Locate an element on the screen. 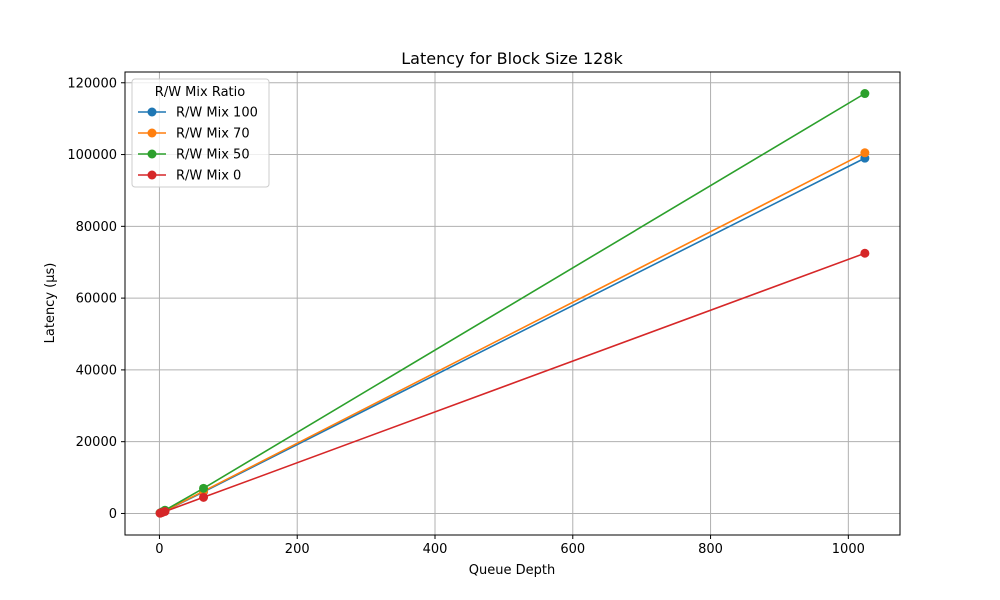  y-tick-label: 0 is located at coordinates (113, 514).